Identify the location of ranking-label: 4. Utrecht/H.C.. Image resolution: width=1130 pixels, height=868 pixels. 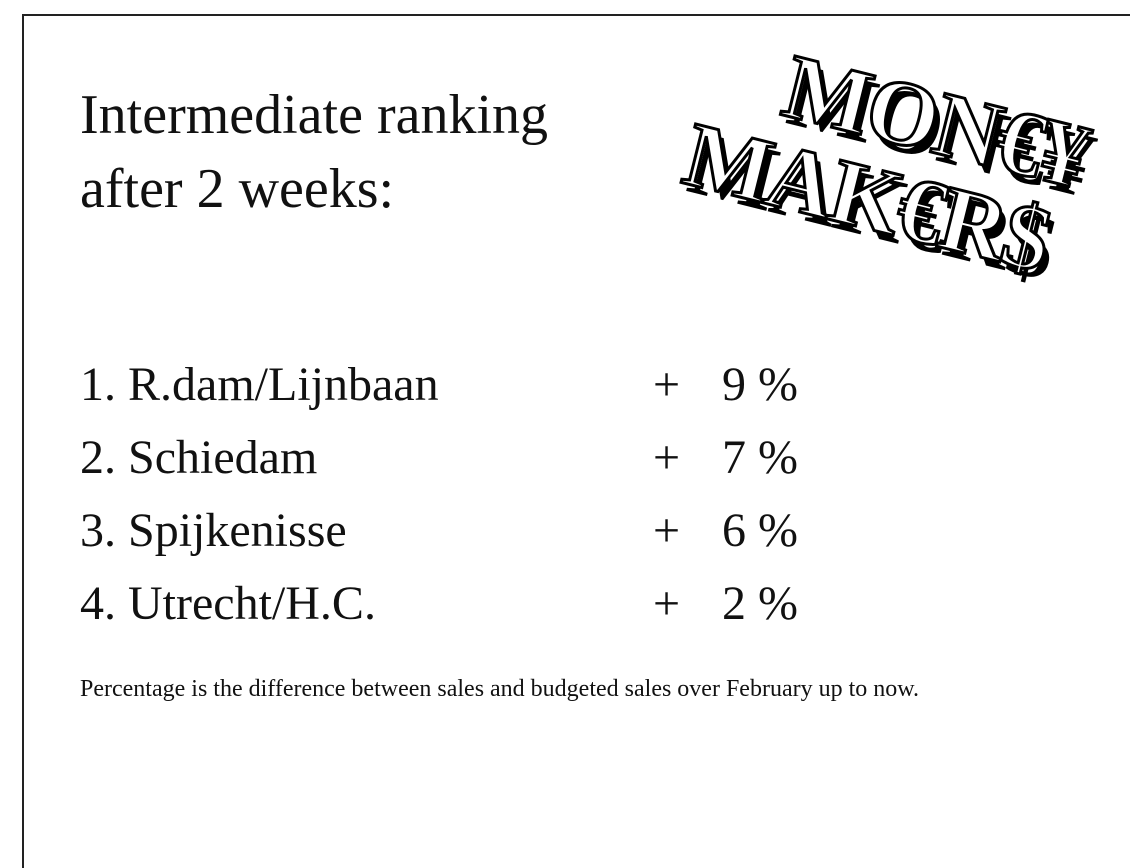
(228, 603).